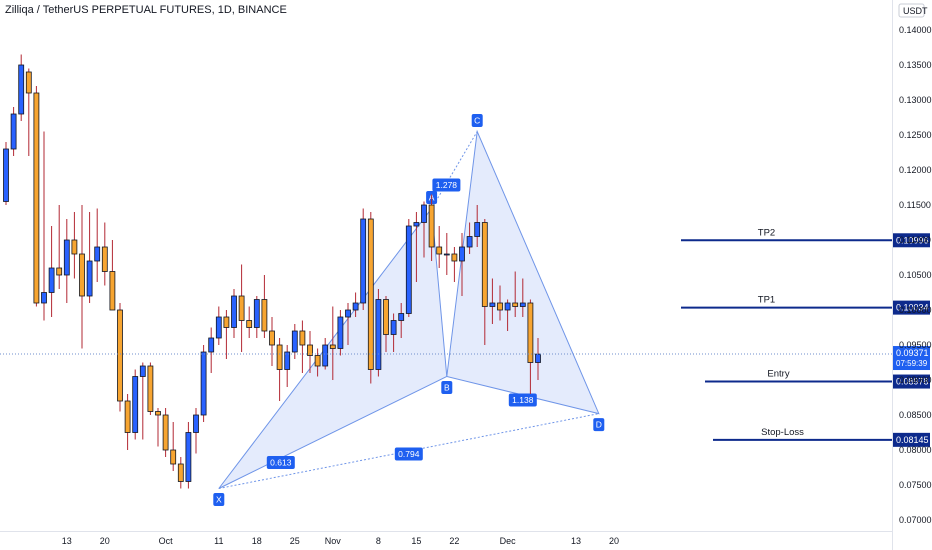 The image size is (932, 550). Describe the element at coordinates (508, 541) in the screenshot. I see `x-tick-label: Dec` at that location.